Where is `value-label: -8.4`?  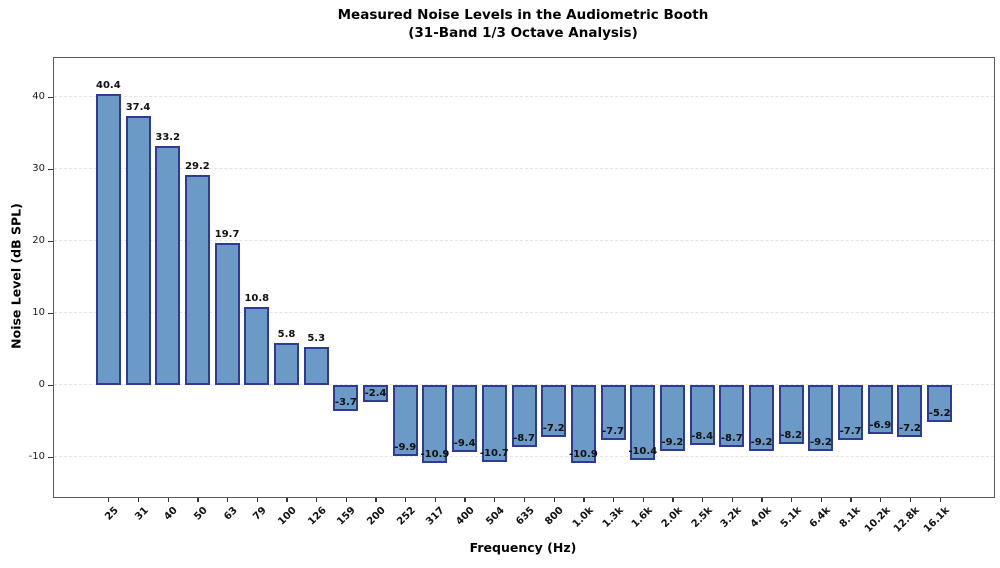
value-label: -8.4 is located at coordinates (702, 437).